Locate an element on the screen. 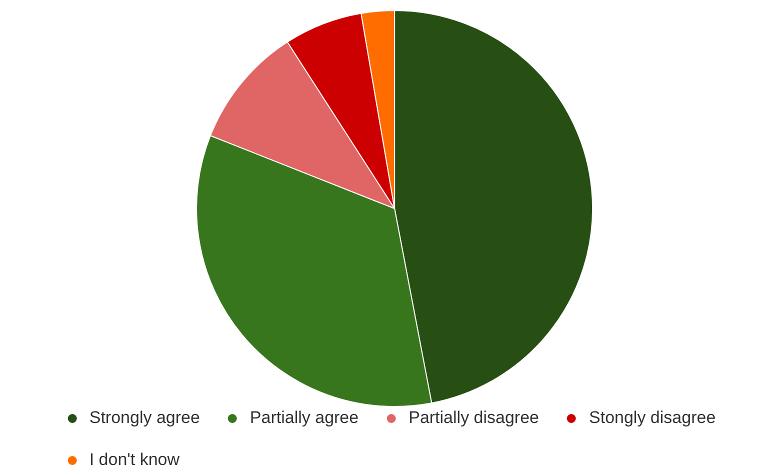 Image resolution: width=777 pixels, height=472 pixels. legend-label: I don't know is located at coordinates (134, 460).